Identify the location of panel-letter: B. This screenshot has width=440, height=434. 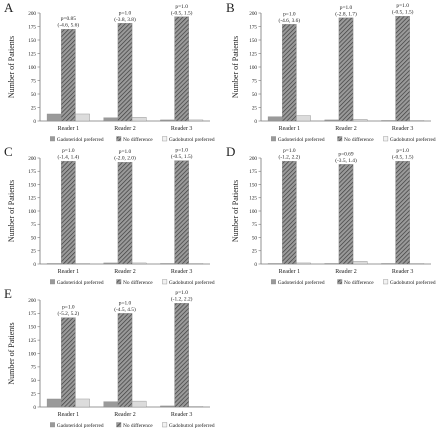
(230, 7).